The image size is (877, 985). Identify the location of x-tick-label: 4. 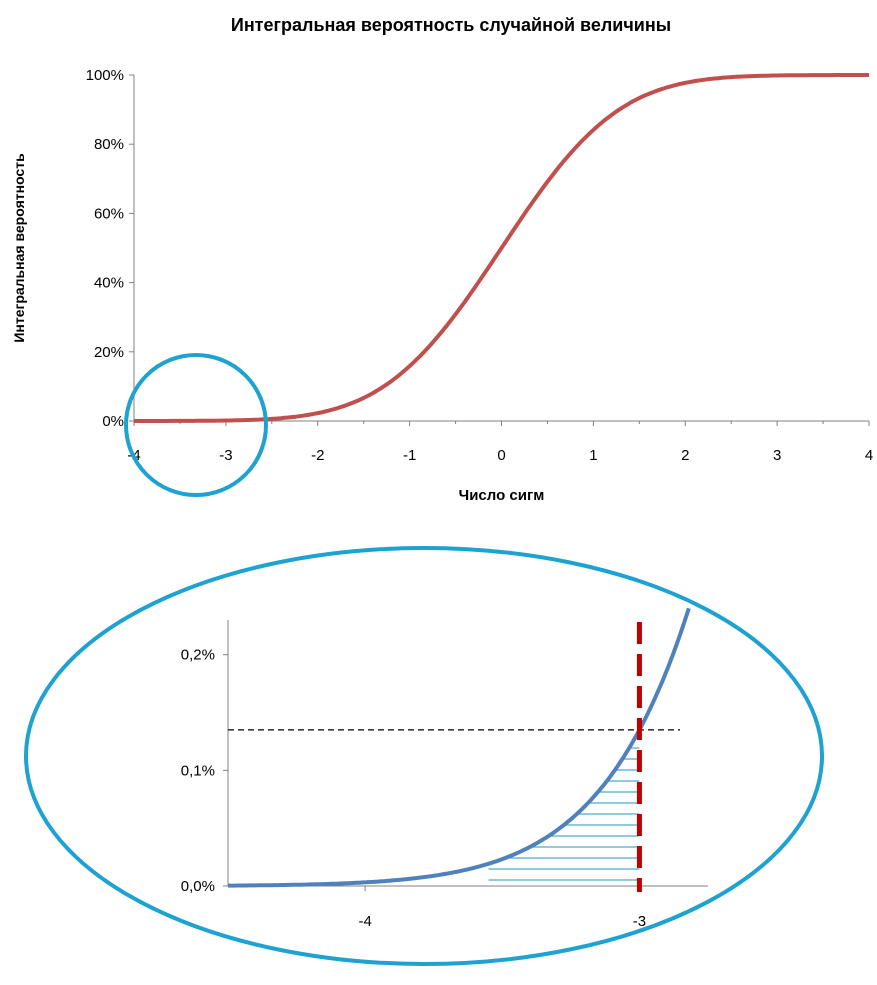
(869, 455).